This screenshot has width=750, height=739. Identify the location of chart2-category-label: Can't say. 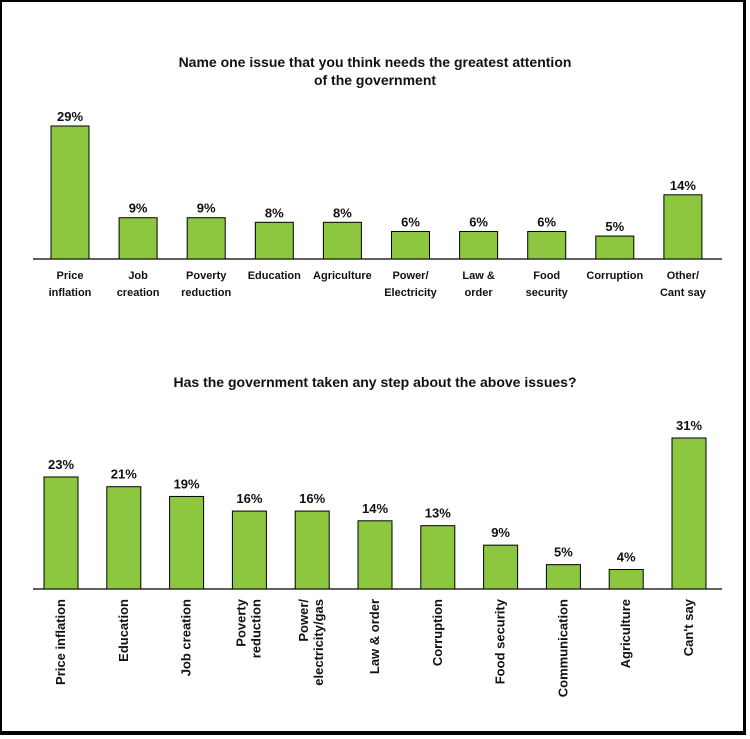
(688, 627).